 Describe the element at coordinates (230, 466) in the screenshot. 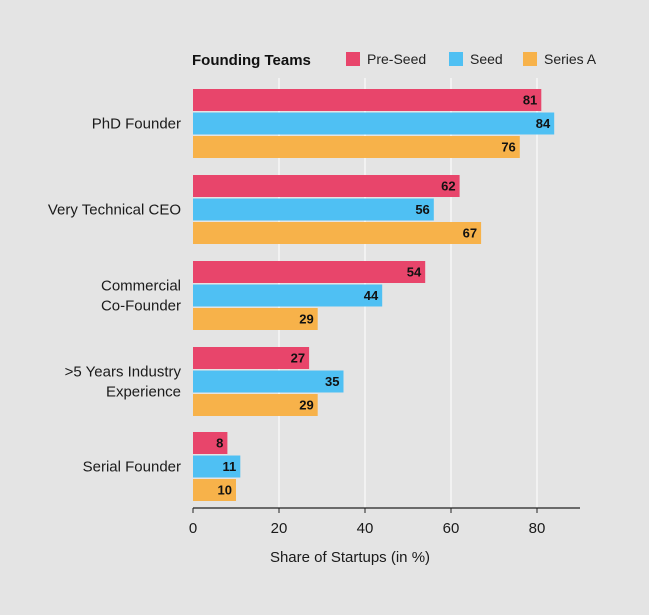

I see `data-label: 11` at that location.